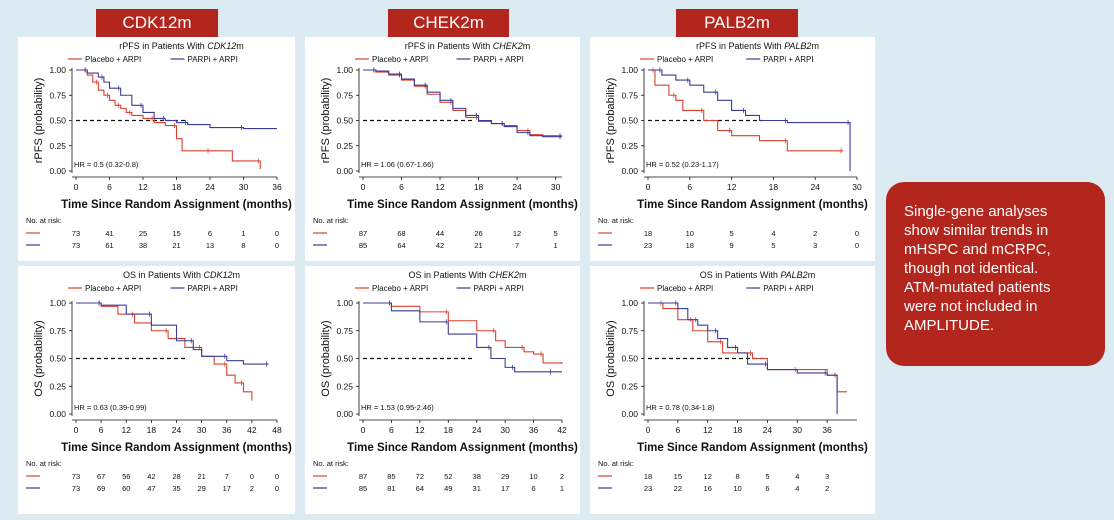 This screenshot has height=520, width=1114. Describe the element at coordinates (533, 476) in the screenshot. I see `risk-count: 10` at that location.